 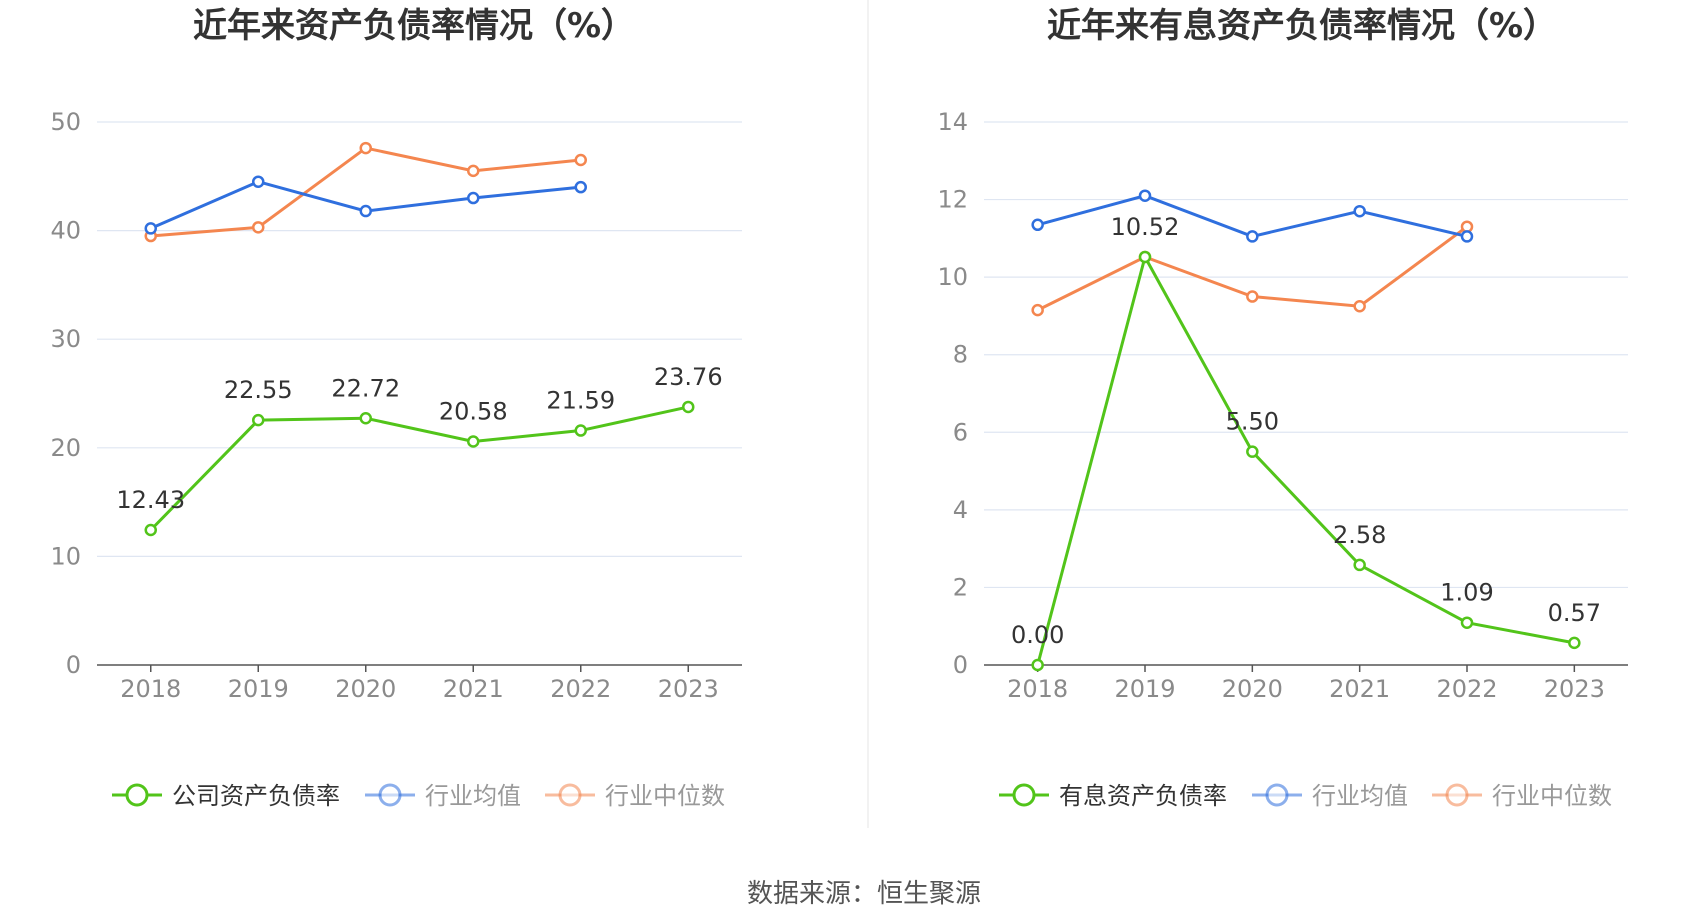 I want to click on data-label: 23.76, so click(x=688, y=377).